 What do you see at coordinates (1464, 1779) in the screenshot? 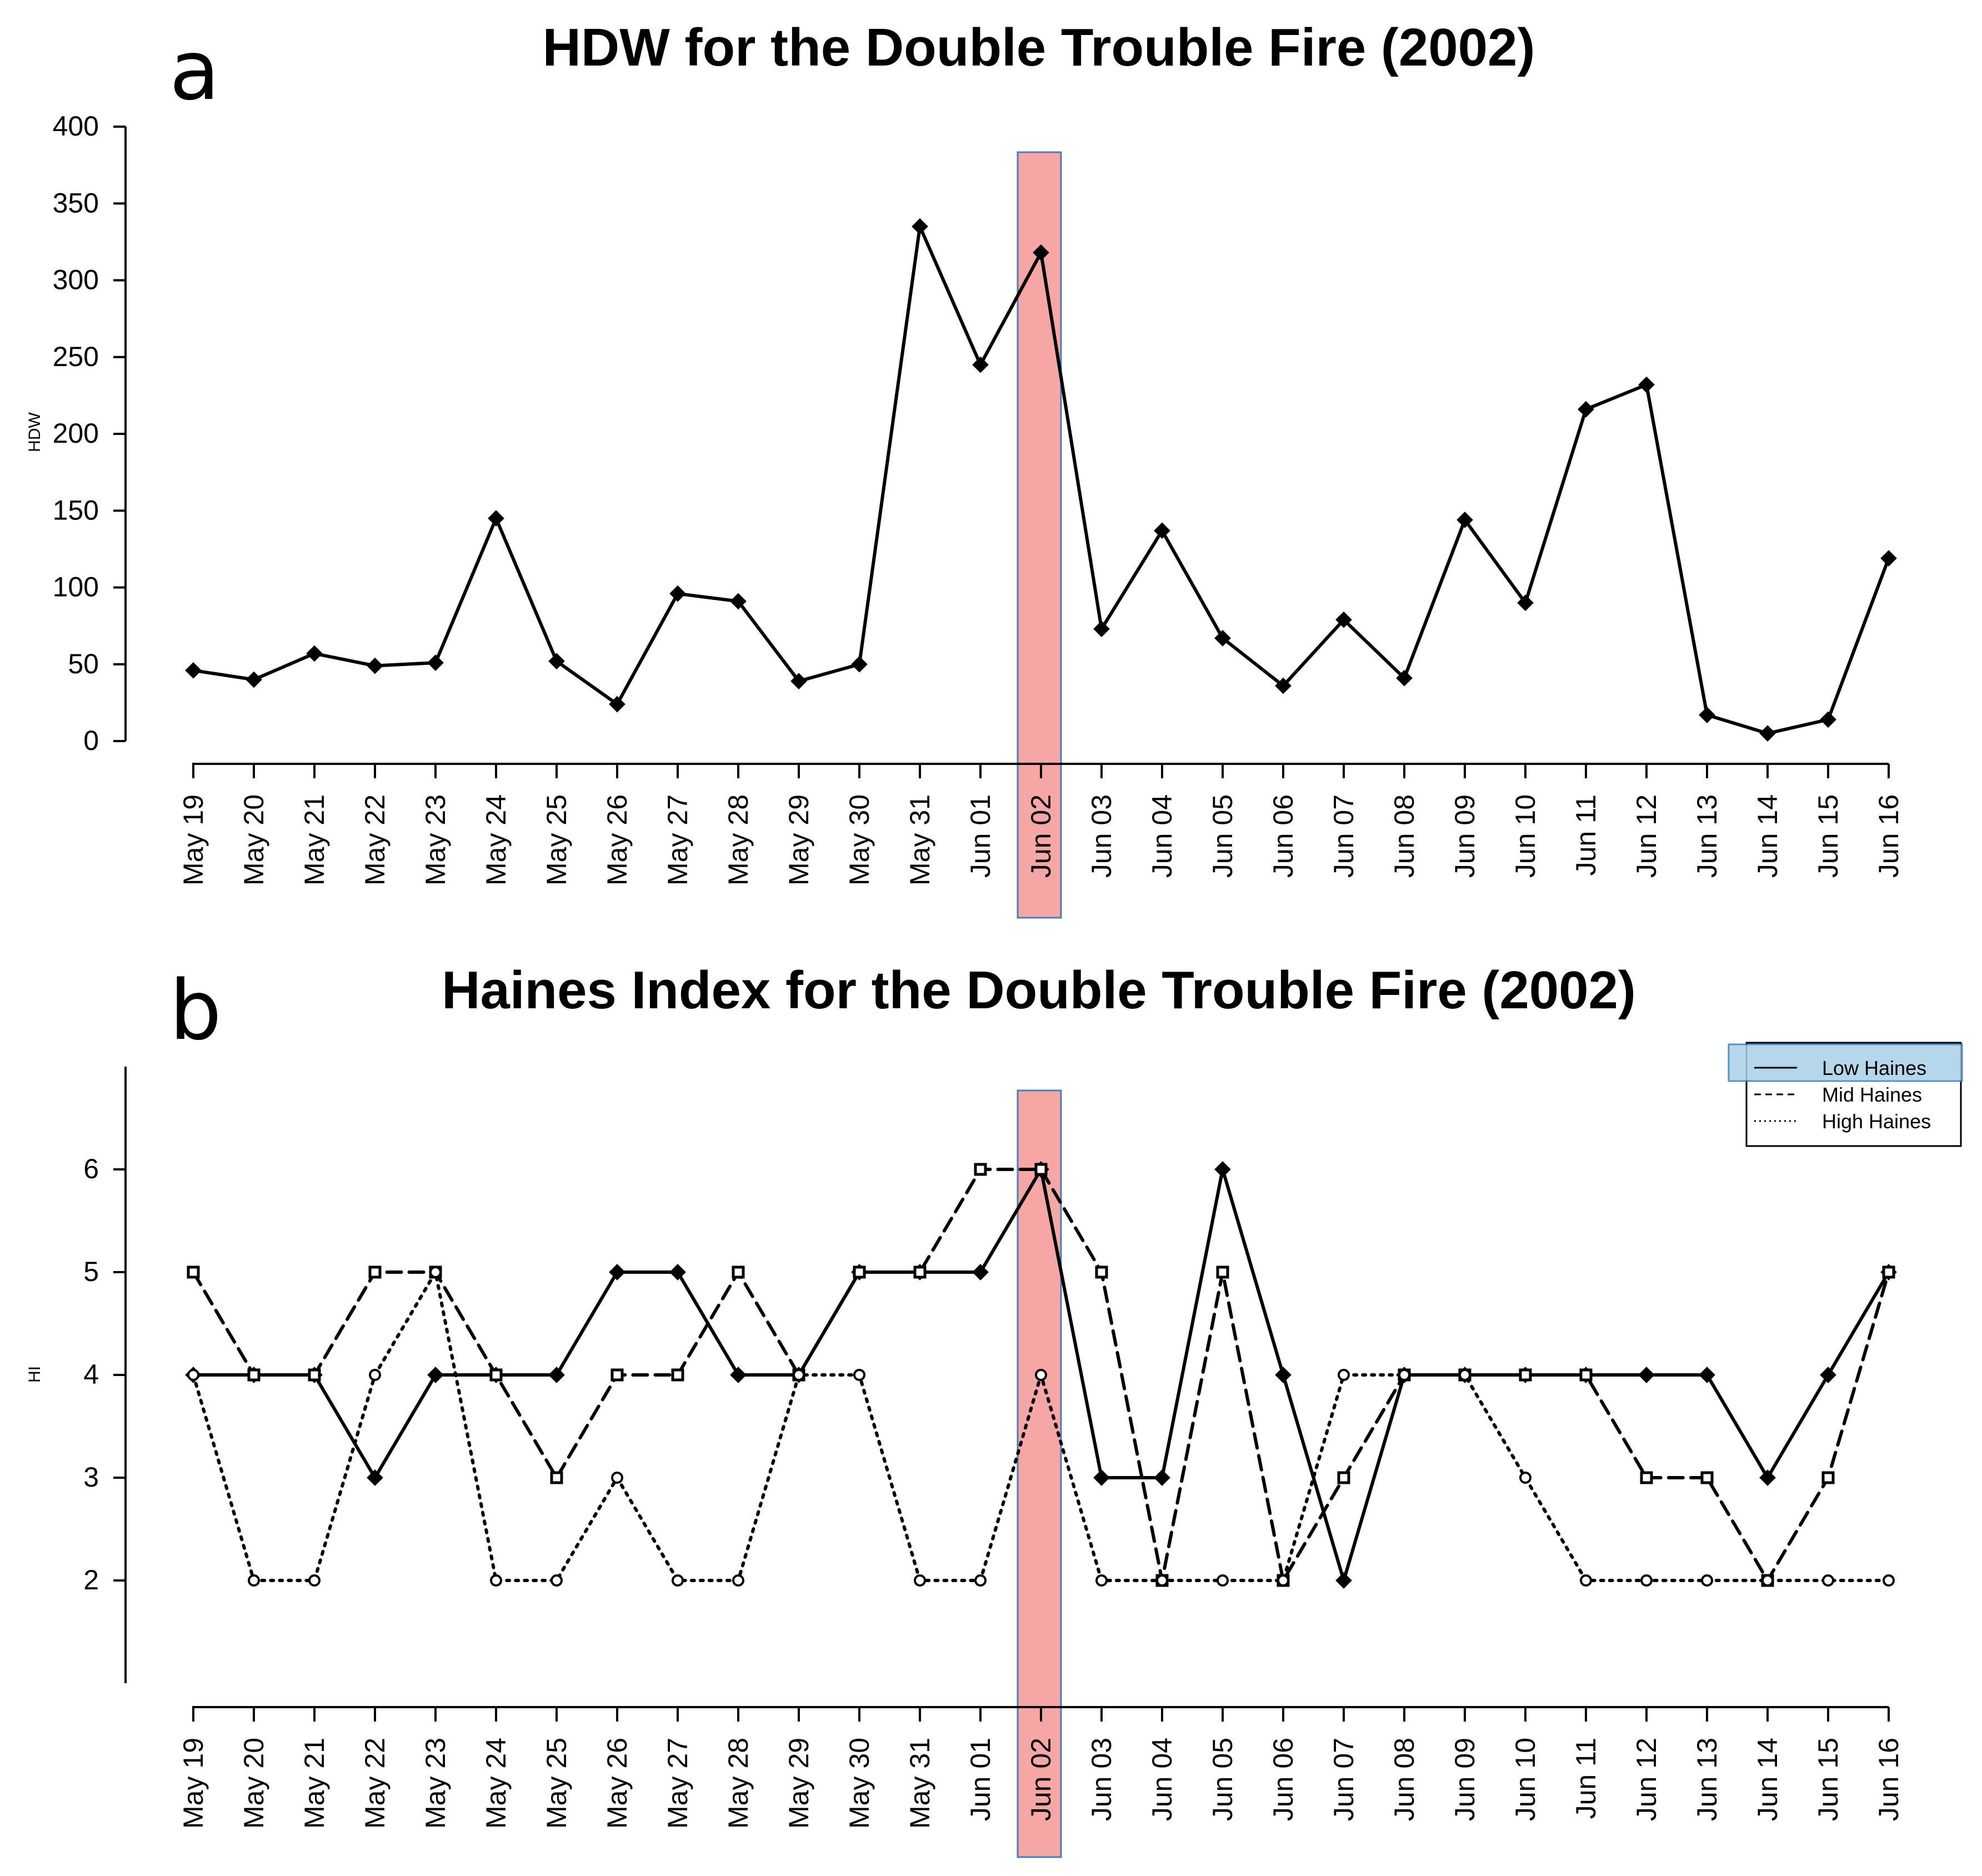
I see `b-xtick-label: Jun 09` at bounding box center [1464, 1779].